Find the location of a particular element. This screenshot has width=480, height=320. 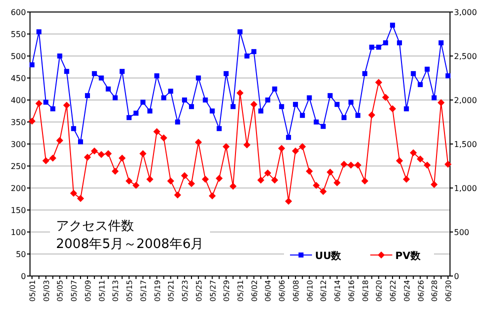

y2-tick-label: 0 is located at coordinates (457, 276).